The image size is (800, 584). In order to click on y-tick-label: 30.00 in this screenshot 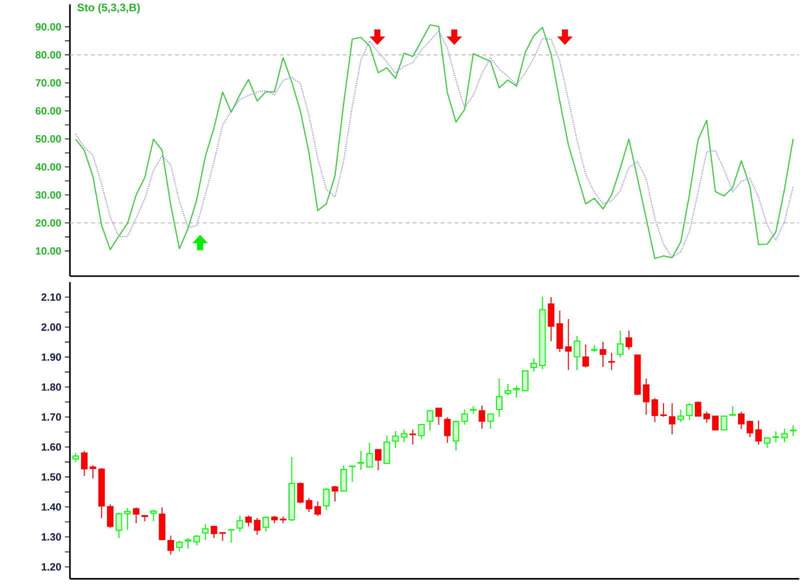, I will do `click(48, 195)`.